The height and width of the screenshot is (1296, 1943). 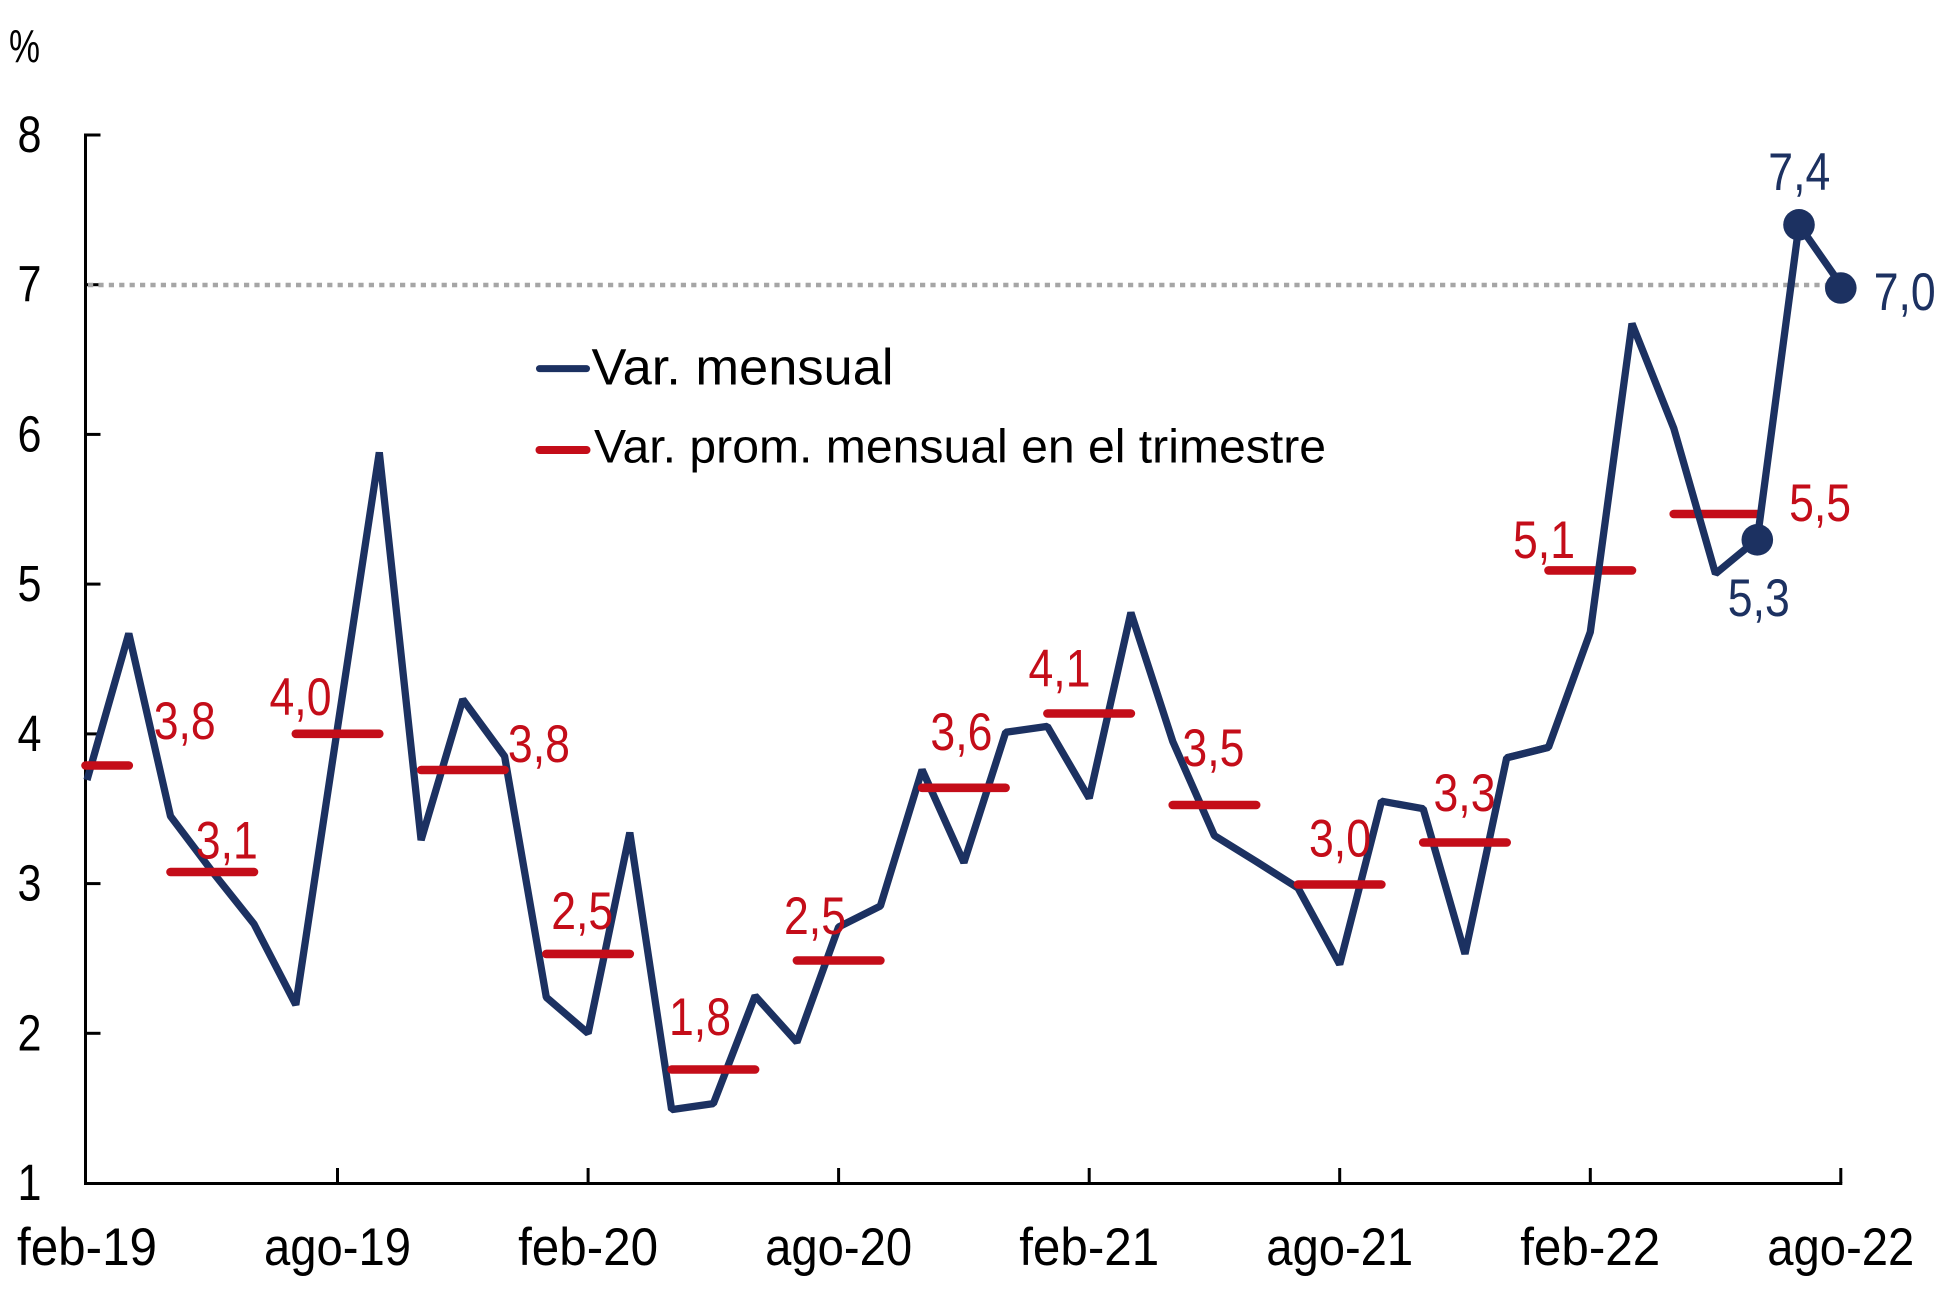 I want to click on svg-text: 3,5, so click(x=1213, y=748).